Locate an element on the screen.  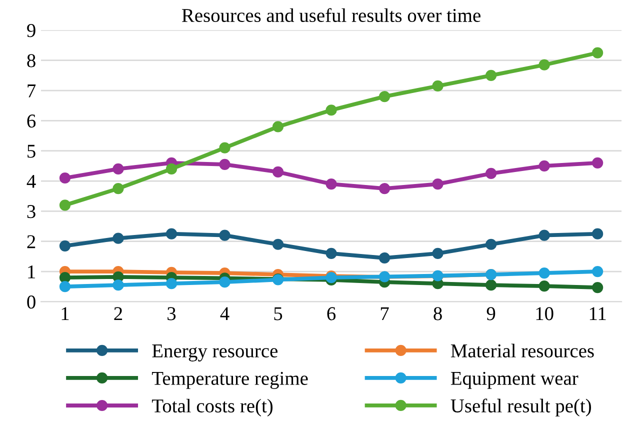
legend-label: Temperature regime is located at coordinates (230, 380).